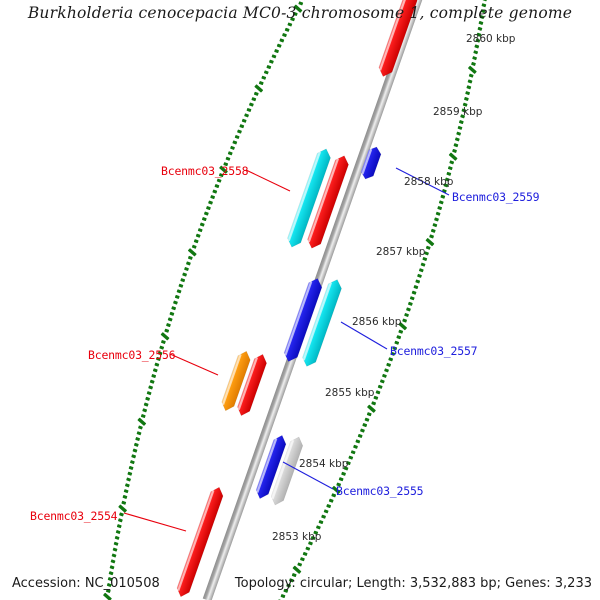 The width and height of the screenshot is (600, 600). Describe the element at coordinates (205, 171) in the screenshot. I see `gene-name-label: Bcenmc03_2558` at that location.